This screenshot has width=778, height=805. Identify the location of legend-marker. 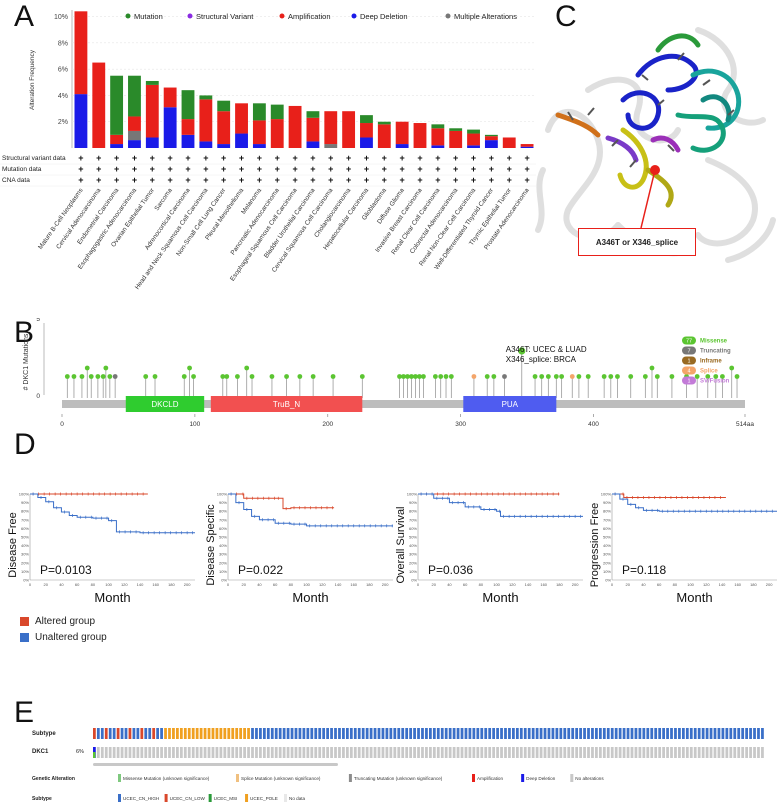
(448, 16).